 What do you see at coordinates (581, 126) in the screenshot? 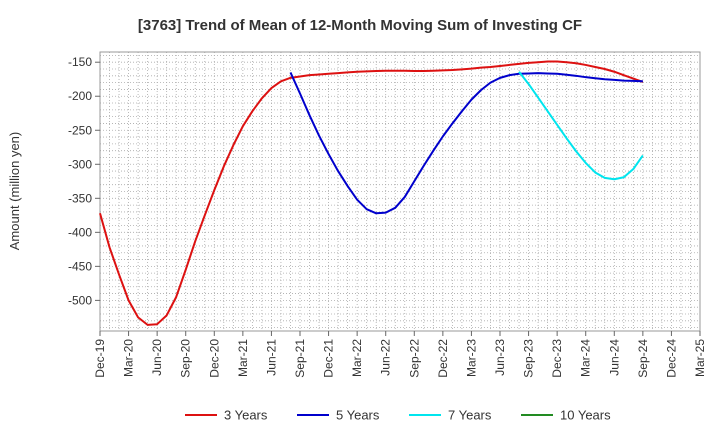
I see `series-line-7-years` at bounding box center [581, 126].